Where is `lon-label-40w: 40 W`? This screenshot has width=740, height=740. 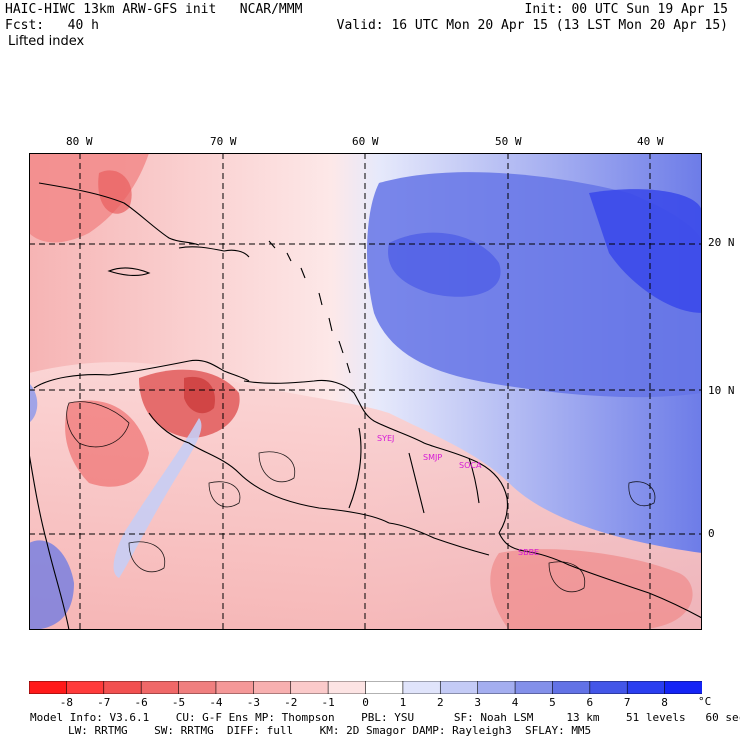
lon-label-40w: 40 W is located at coordinates (650, 141).